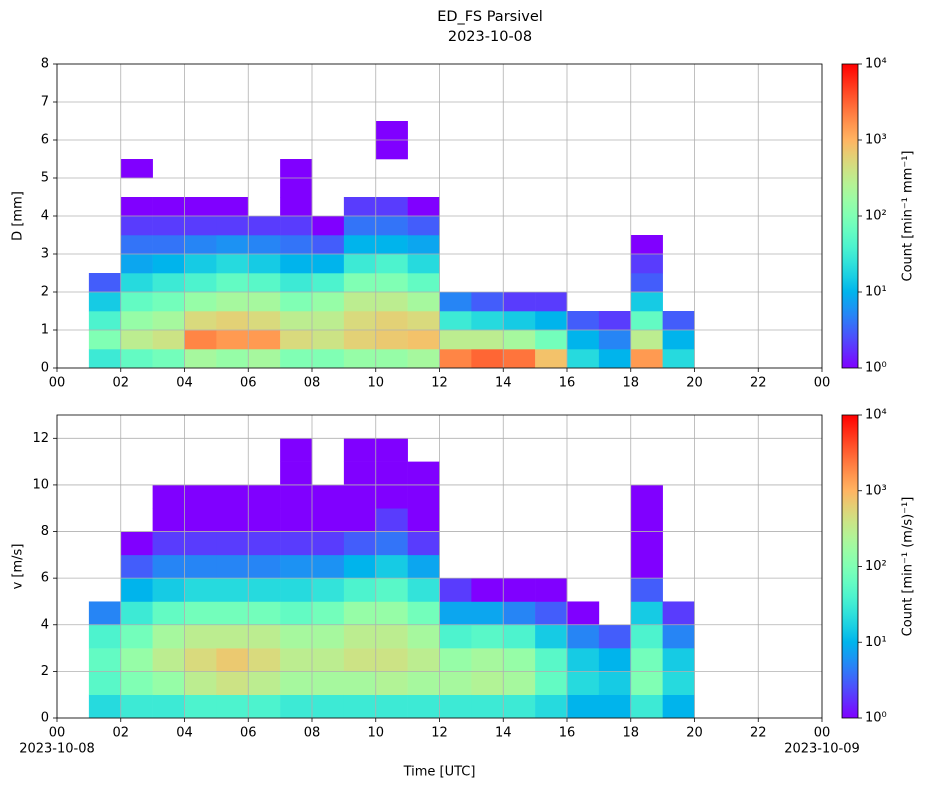  What do you see at coordinates (40, 438) in the screenshot?
I see `y-tick-label: 12` at bounding box center [40, 438].